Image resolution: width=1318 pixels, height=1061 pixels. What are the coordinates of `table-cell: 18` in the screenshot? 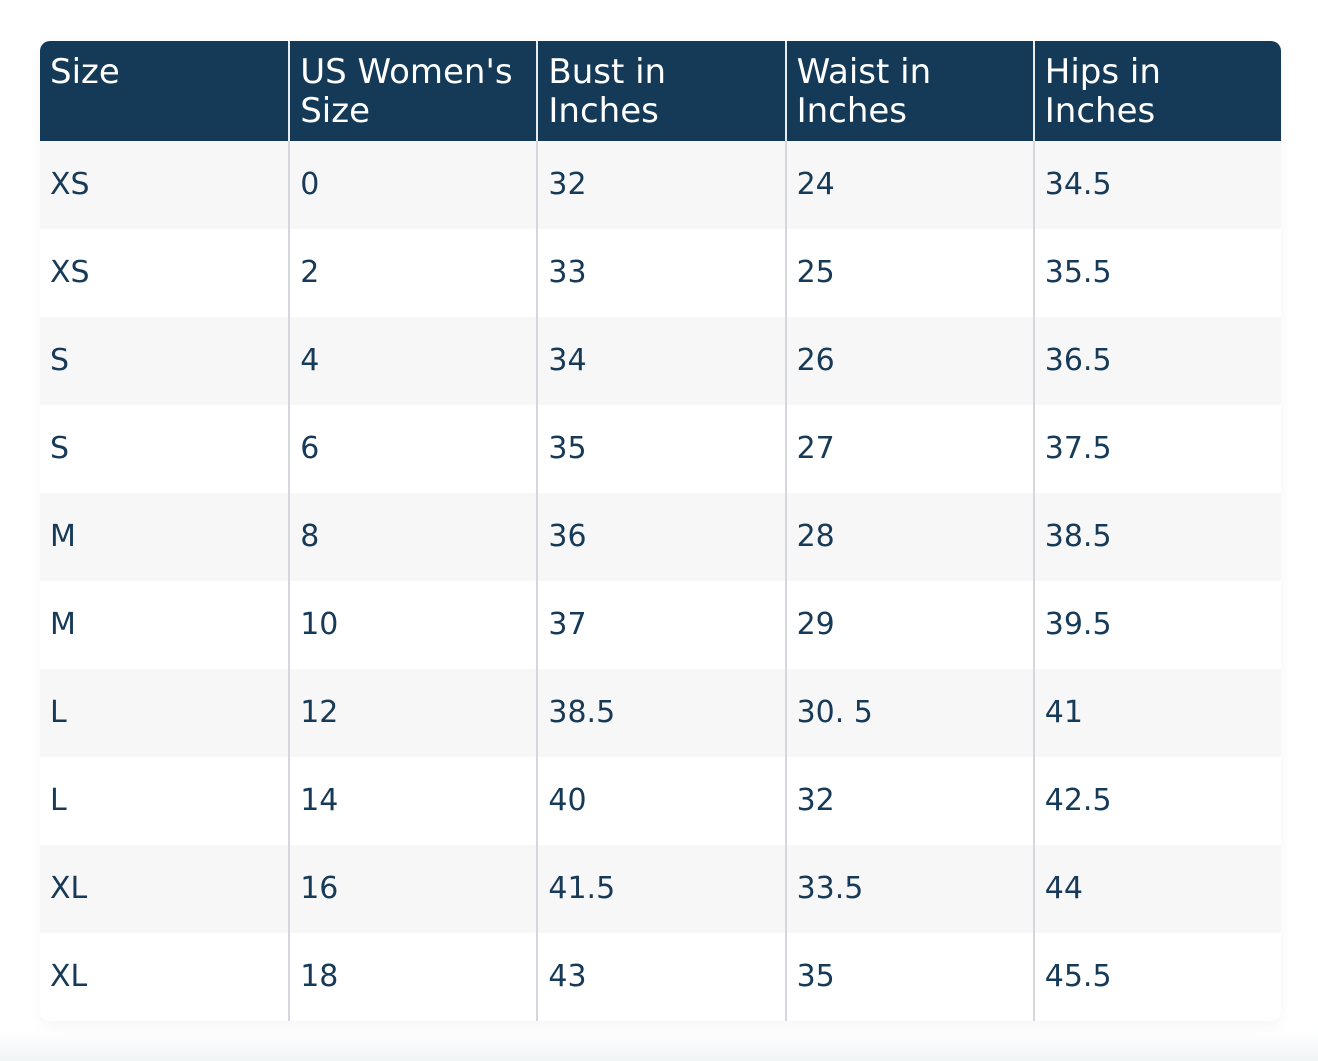 It's located at (412, 977).